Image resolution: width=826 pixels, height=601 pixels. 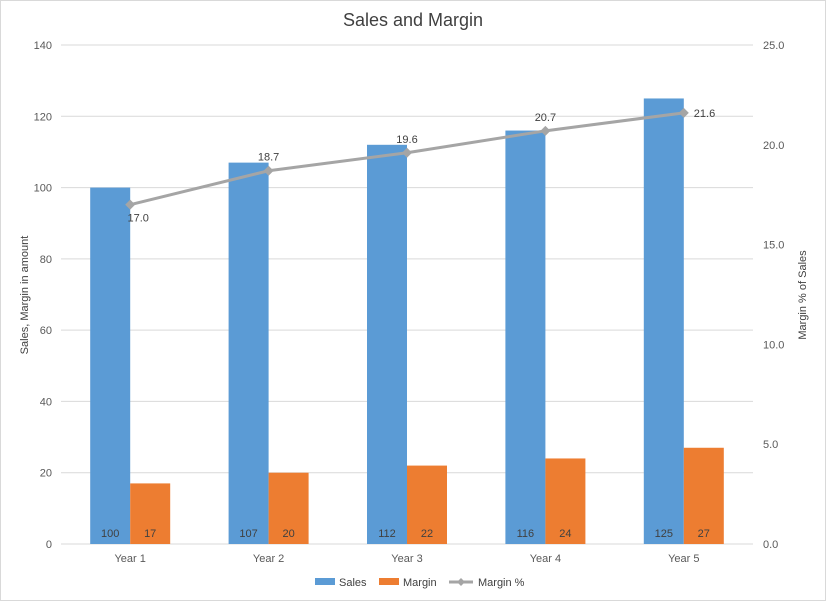 I want to click on chart-title: Sales and Margin, so click(x=413, y=20).